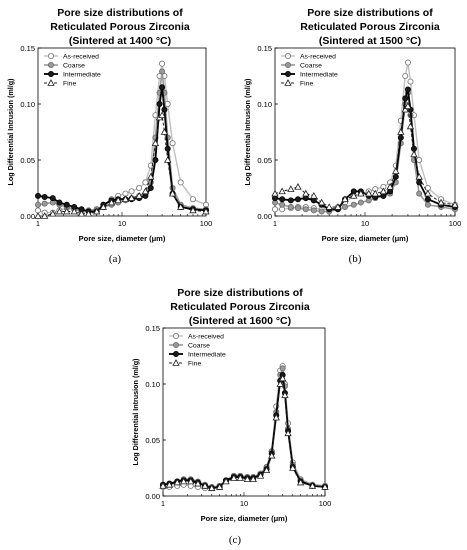  I want to click on chart-title-line3: (Sintered at 1600 °C), so click(240, 321).